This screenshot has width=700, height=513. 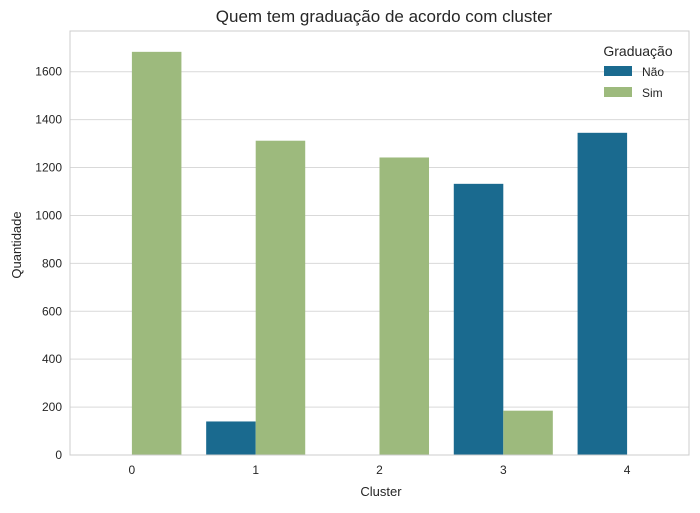 What do you see at coordinates (16, 244) in the screenshot?
I see `y-axis-label: Quantidade` at bounding box center [16, 244].